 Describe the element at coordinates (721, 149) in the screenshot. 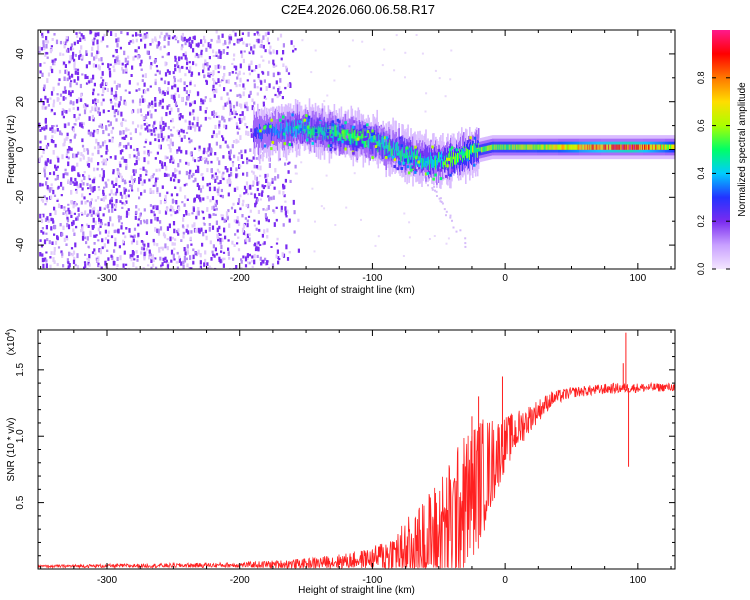

I see `colorbar-gradient` at that location.